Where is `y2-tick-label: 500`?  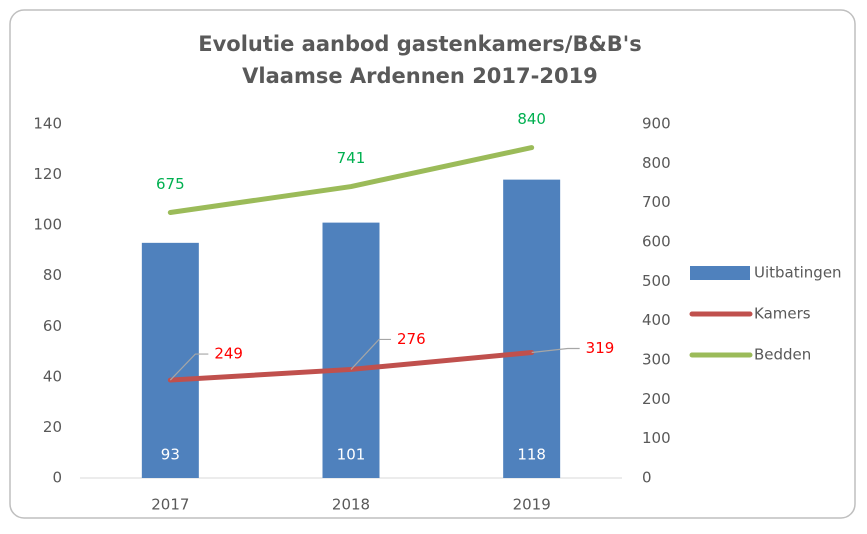
y2-tick-label: 500 is located at coordinates (656, 281).